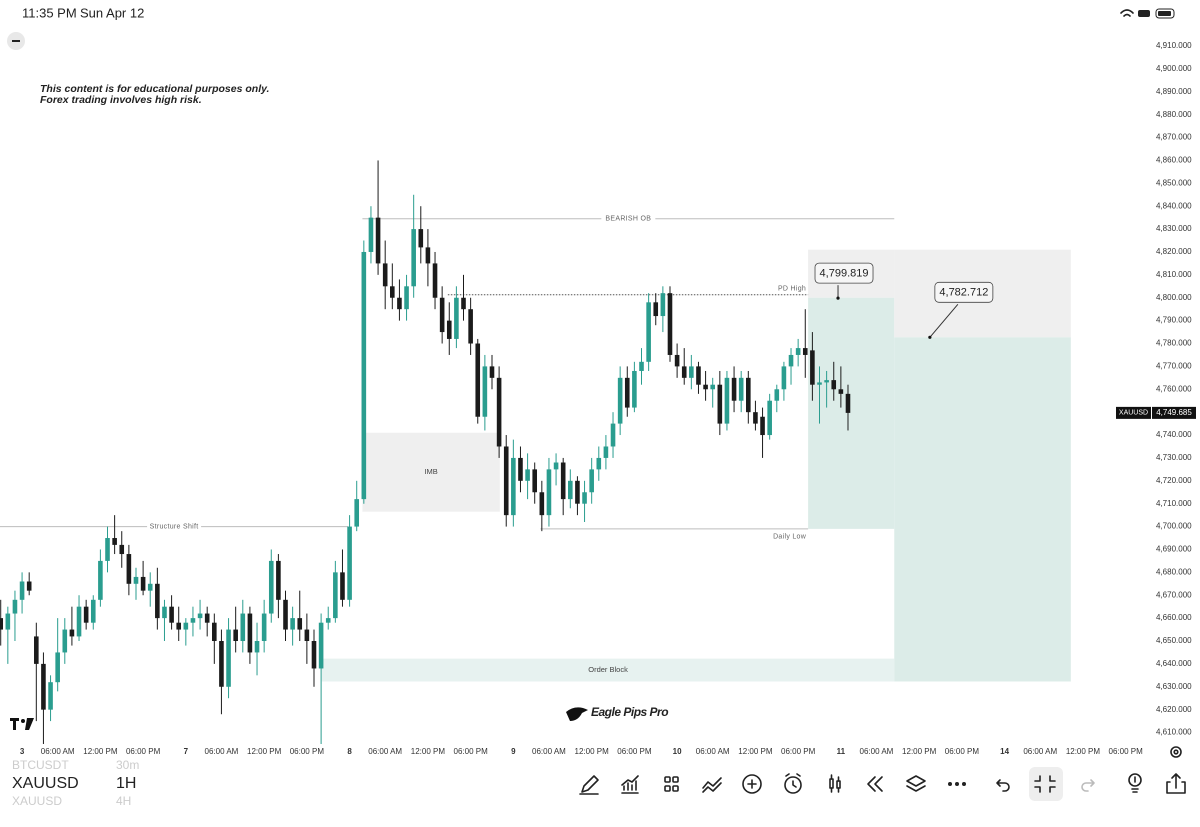 This screenshot has height=827, width=1200. I want to click on callout-box, so click(844, 273).